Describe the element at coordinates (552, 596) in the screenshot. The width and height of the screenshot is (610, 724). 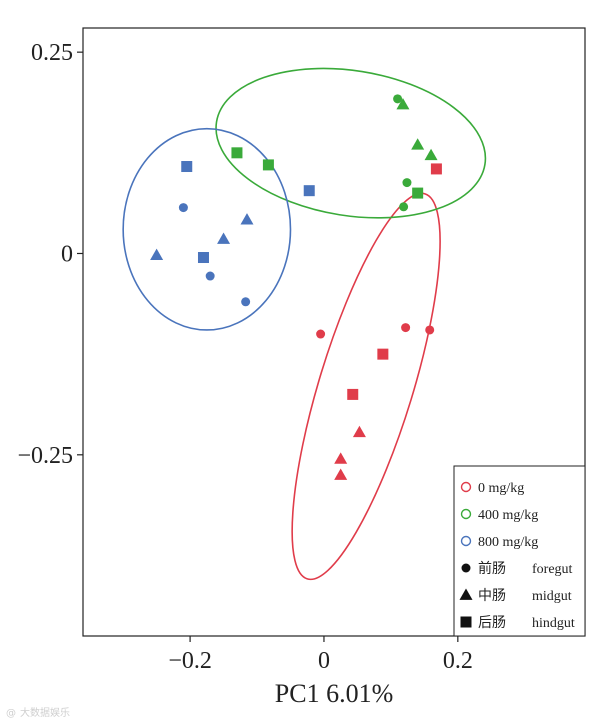
I see `legend-shape-label-en: midgut` at that location.